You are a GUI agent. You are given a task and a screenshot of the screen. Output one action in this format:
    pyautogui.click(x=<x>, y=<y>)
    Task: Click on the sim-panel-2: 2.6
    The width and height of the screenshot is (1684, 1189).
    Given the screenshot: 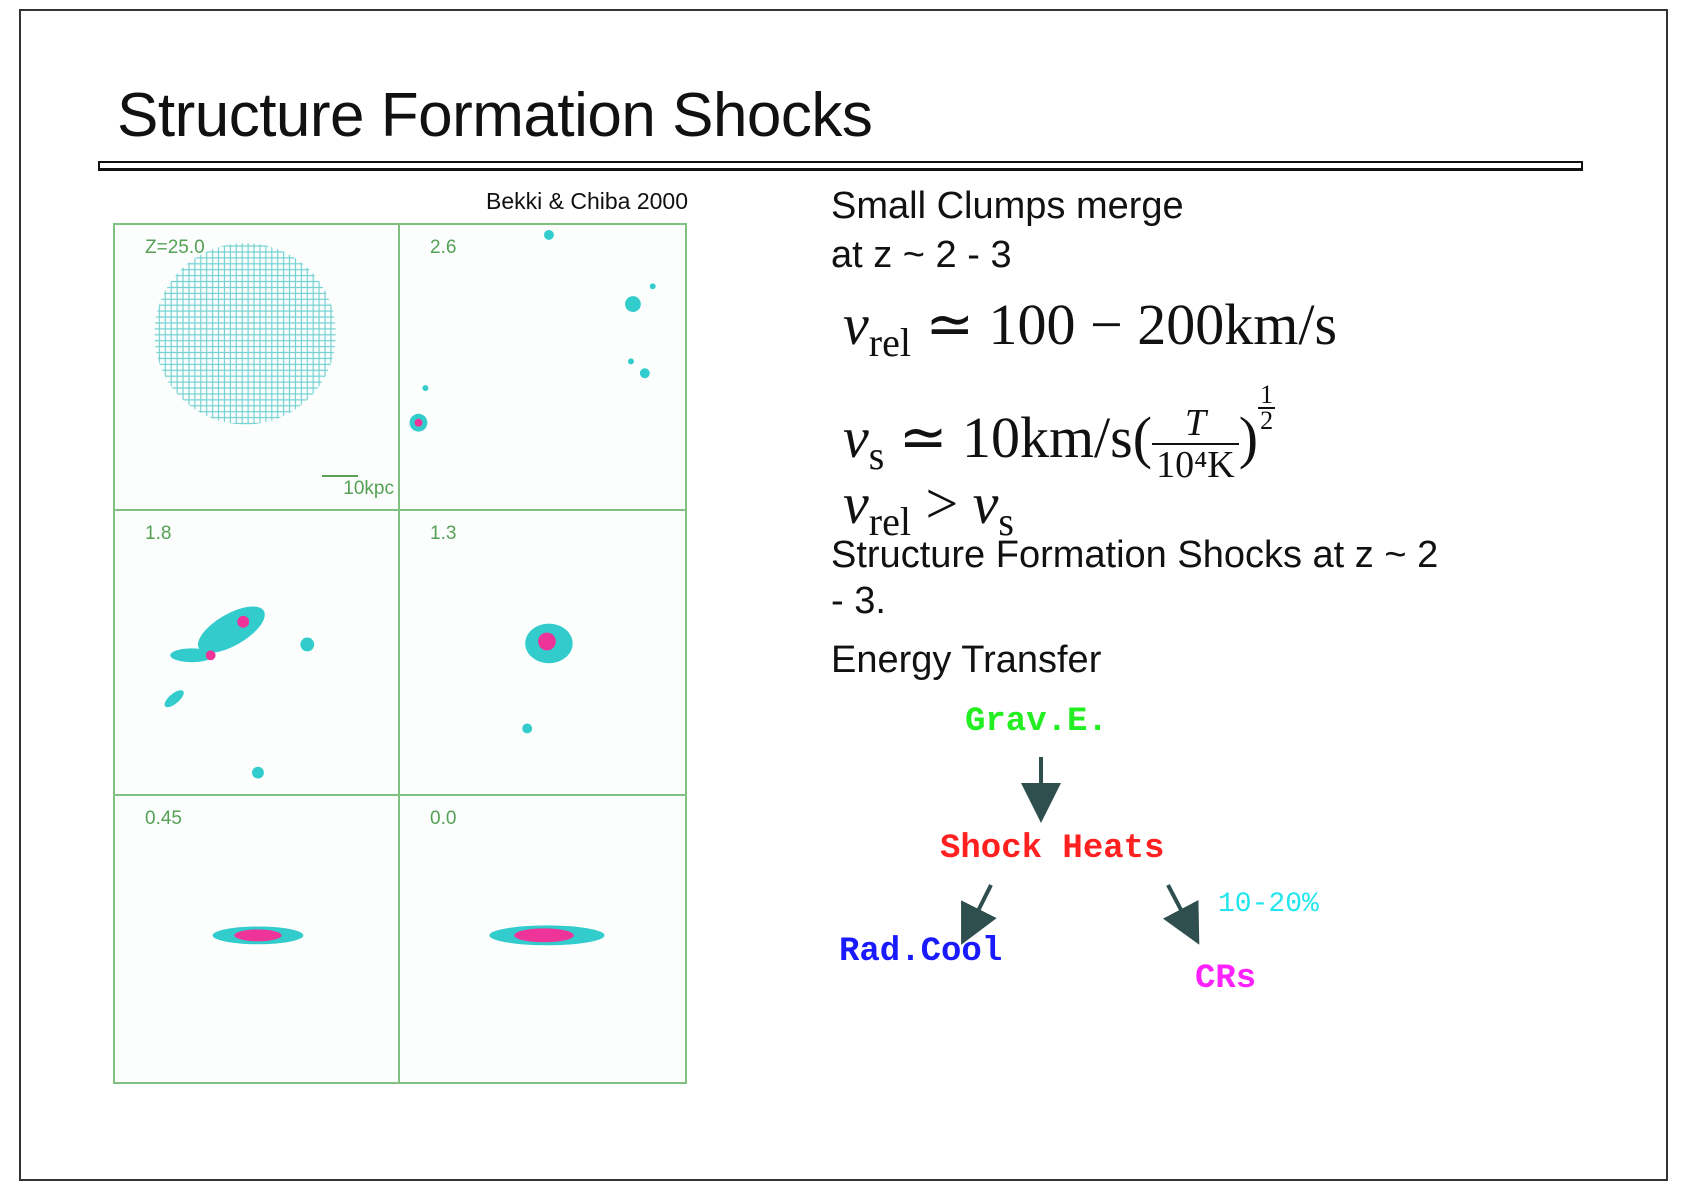 What is the action you would take?
    pyautogui.click(x=542, y=368)
    